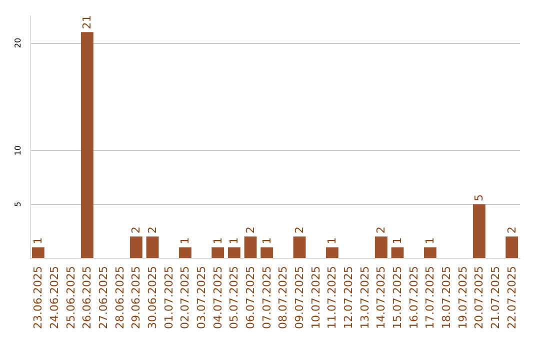  Describe the element at coordinates (87, 22) in the screenshot. I see `data-label: 21` at that location.